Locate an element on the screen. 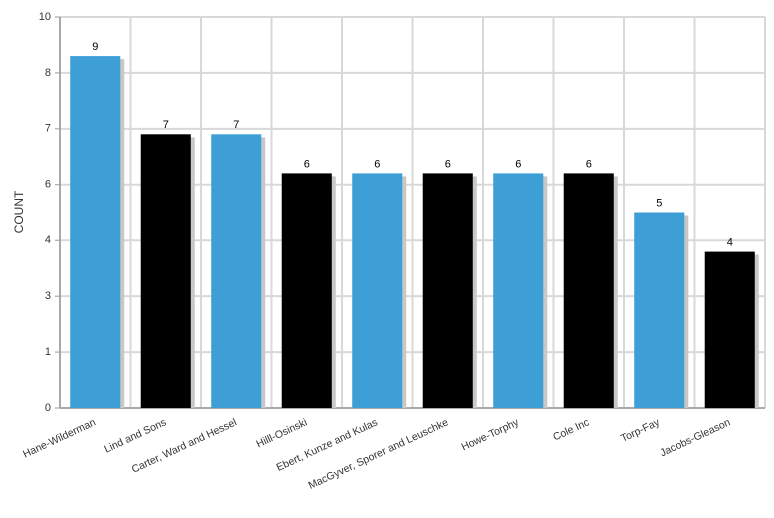 This screenshot has height=518, width=774. y-tick-label: 6 is located at coordinates (48, 185).